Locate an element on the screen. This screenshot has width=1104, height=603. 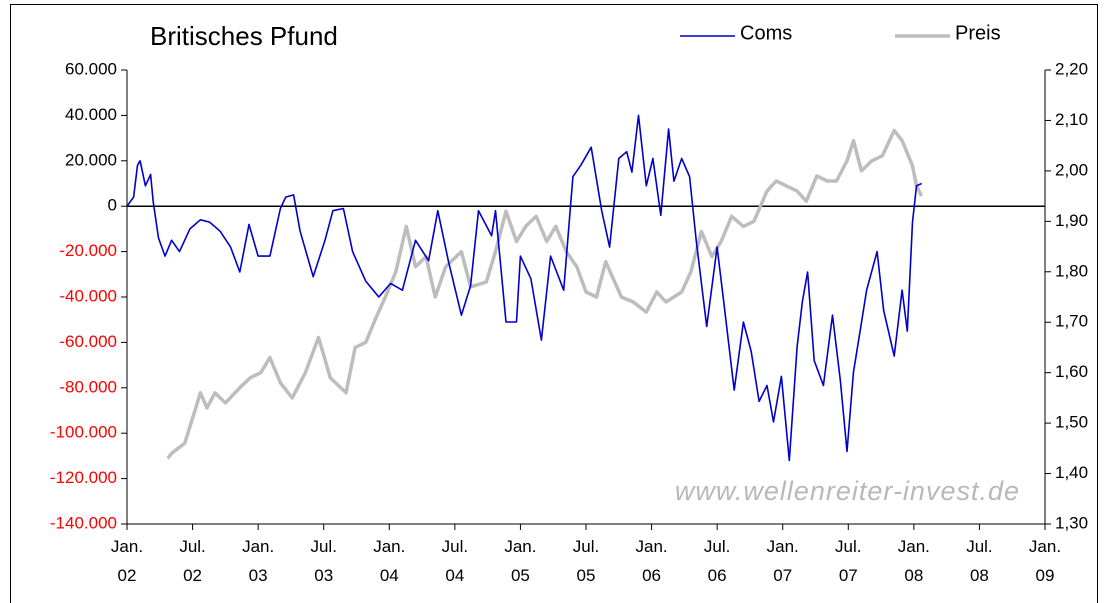
y2-tick-label: 1,70 is located at coordinates (1071, 321).